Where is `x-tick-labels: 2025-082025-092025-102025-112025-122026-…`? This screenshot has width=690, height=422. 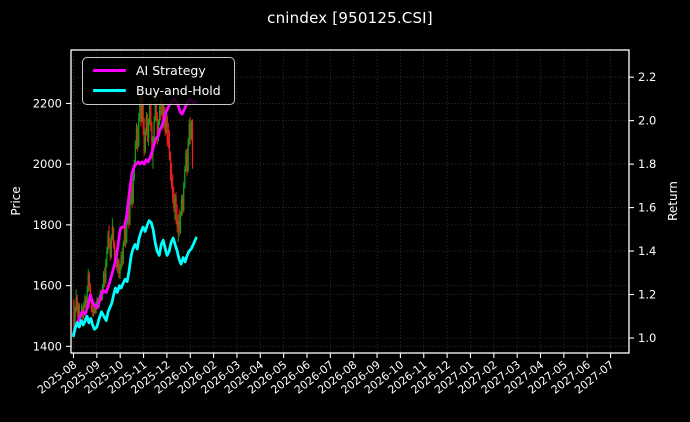 x-tick-labels: 2025-082025-092025-102025-112025-122026-… is located at coordinates (325, 377).